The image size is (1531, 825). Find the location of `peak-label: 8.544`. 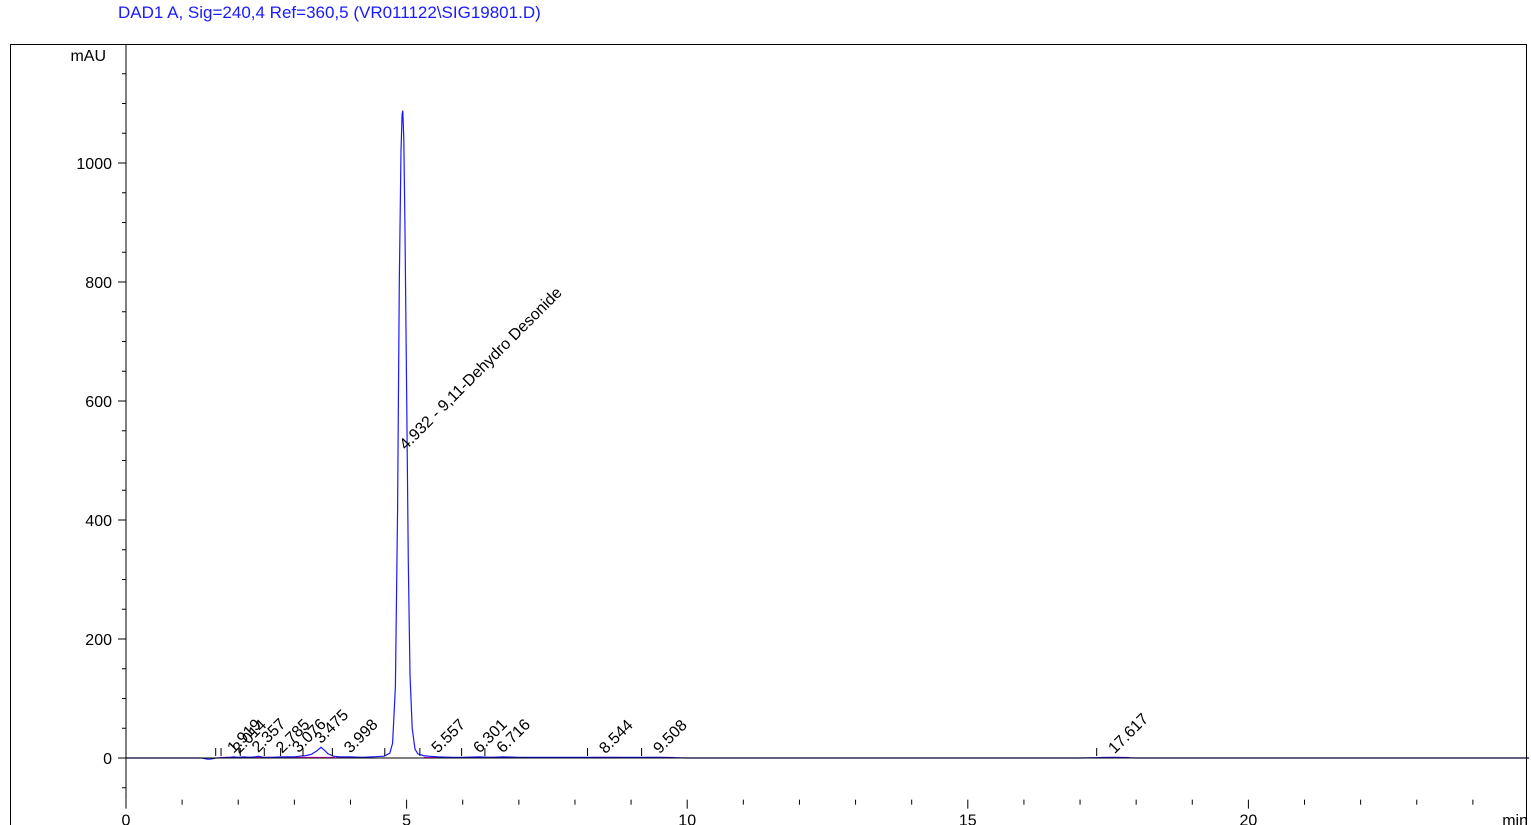

peak-label: 8.544 is located at coordinates (616, 737).